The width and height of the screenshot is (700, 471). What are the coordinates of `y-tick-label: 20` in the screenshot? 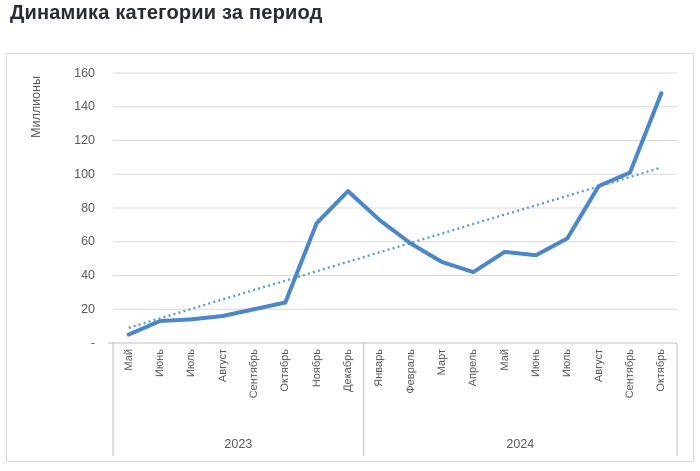 It's located at (88, 308).